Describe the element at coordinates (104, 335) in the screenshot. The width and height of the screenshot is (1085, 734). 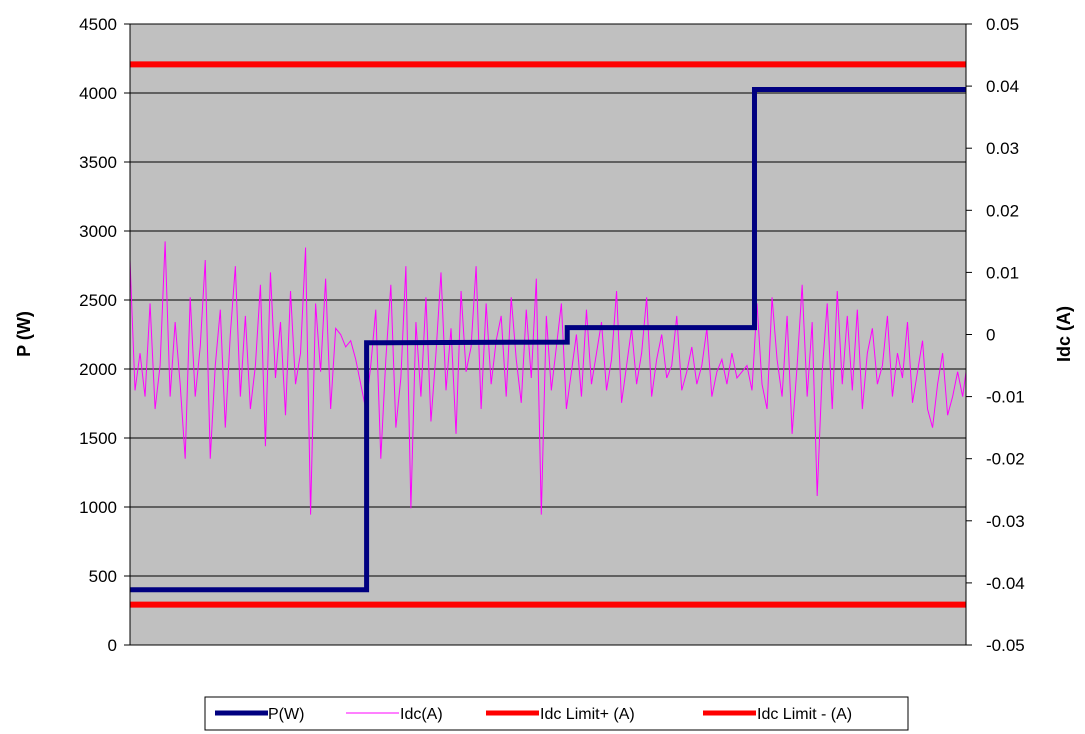
I see `y-axis-ticks: 0 500 1000 1500 2000 2500 3000 3500 4000 4500` at that location.